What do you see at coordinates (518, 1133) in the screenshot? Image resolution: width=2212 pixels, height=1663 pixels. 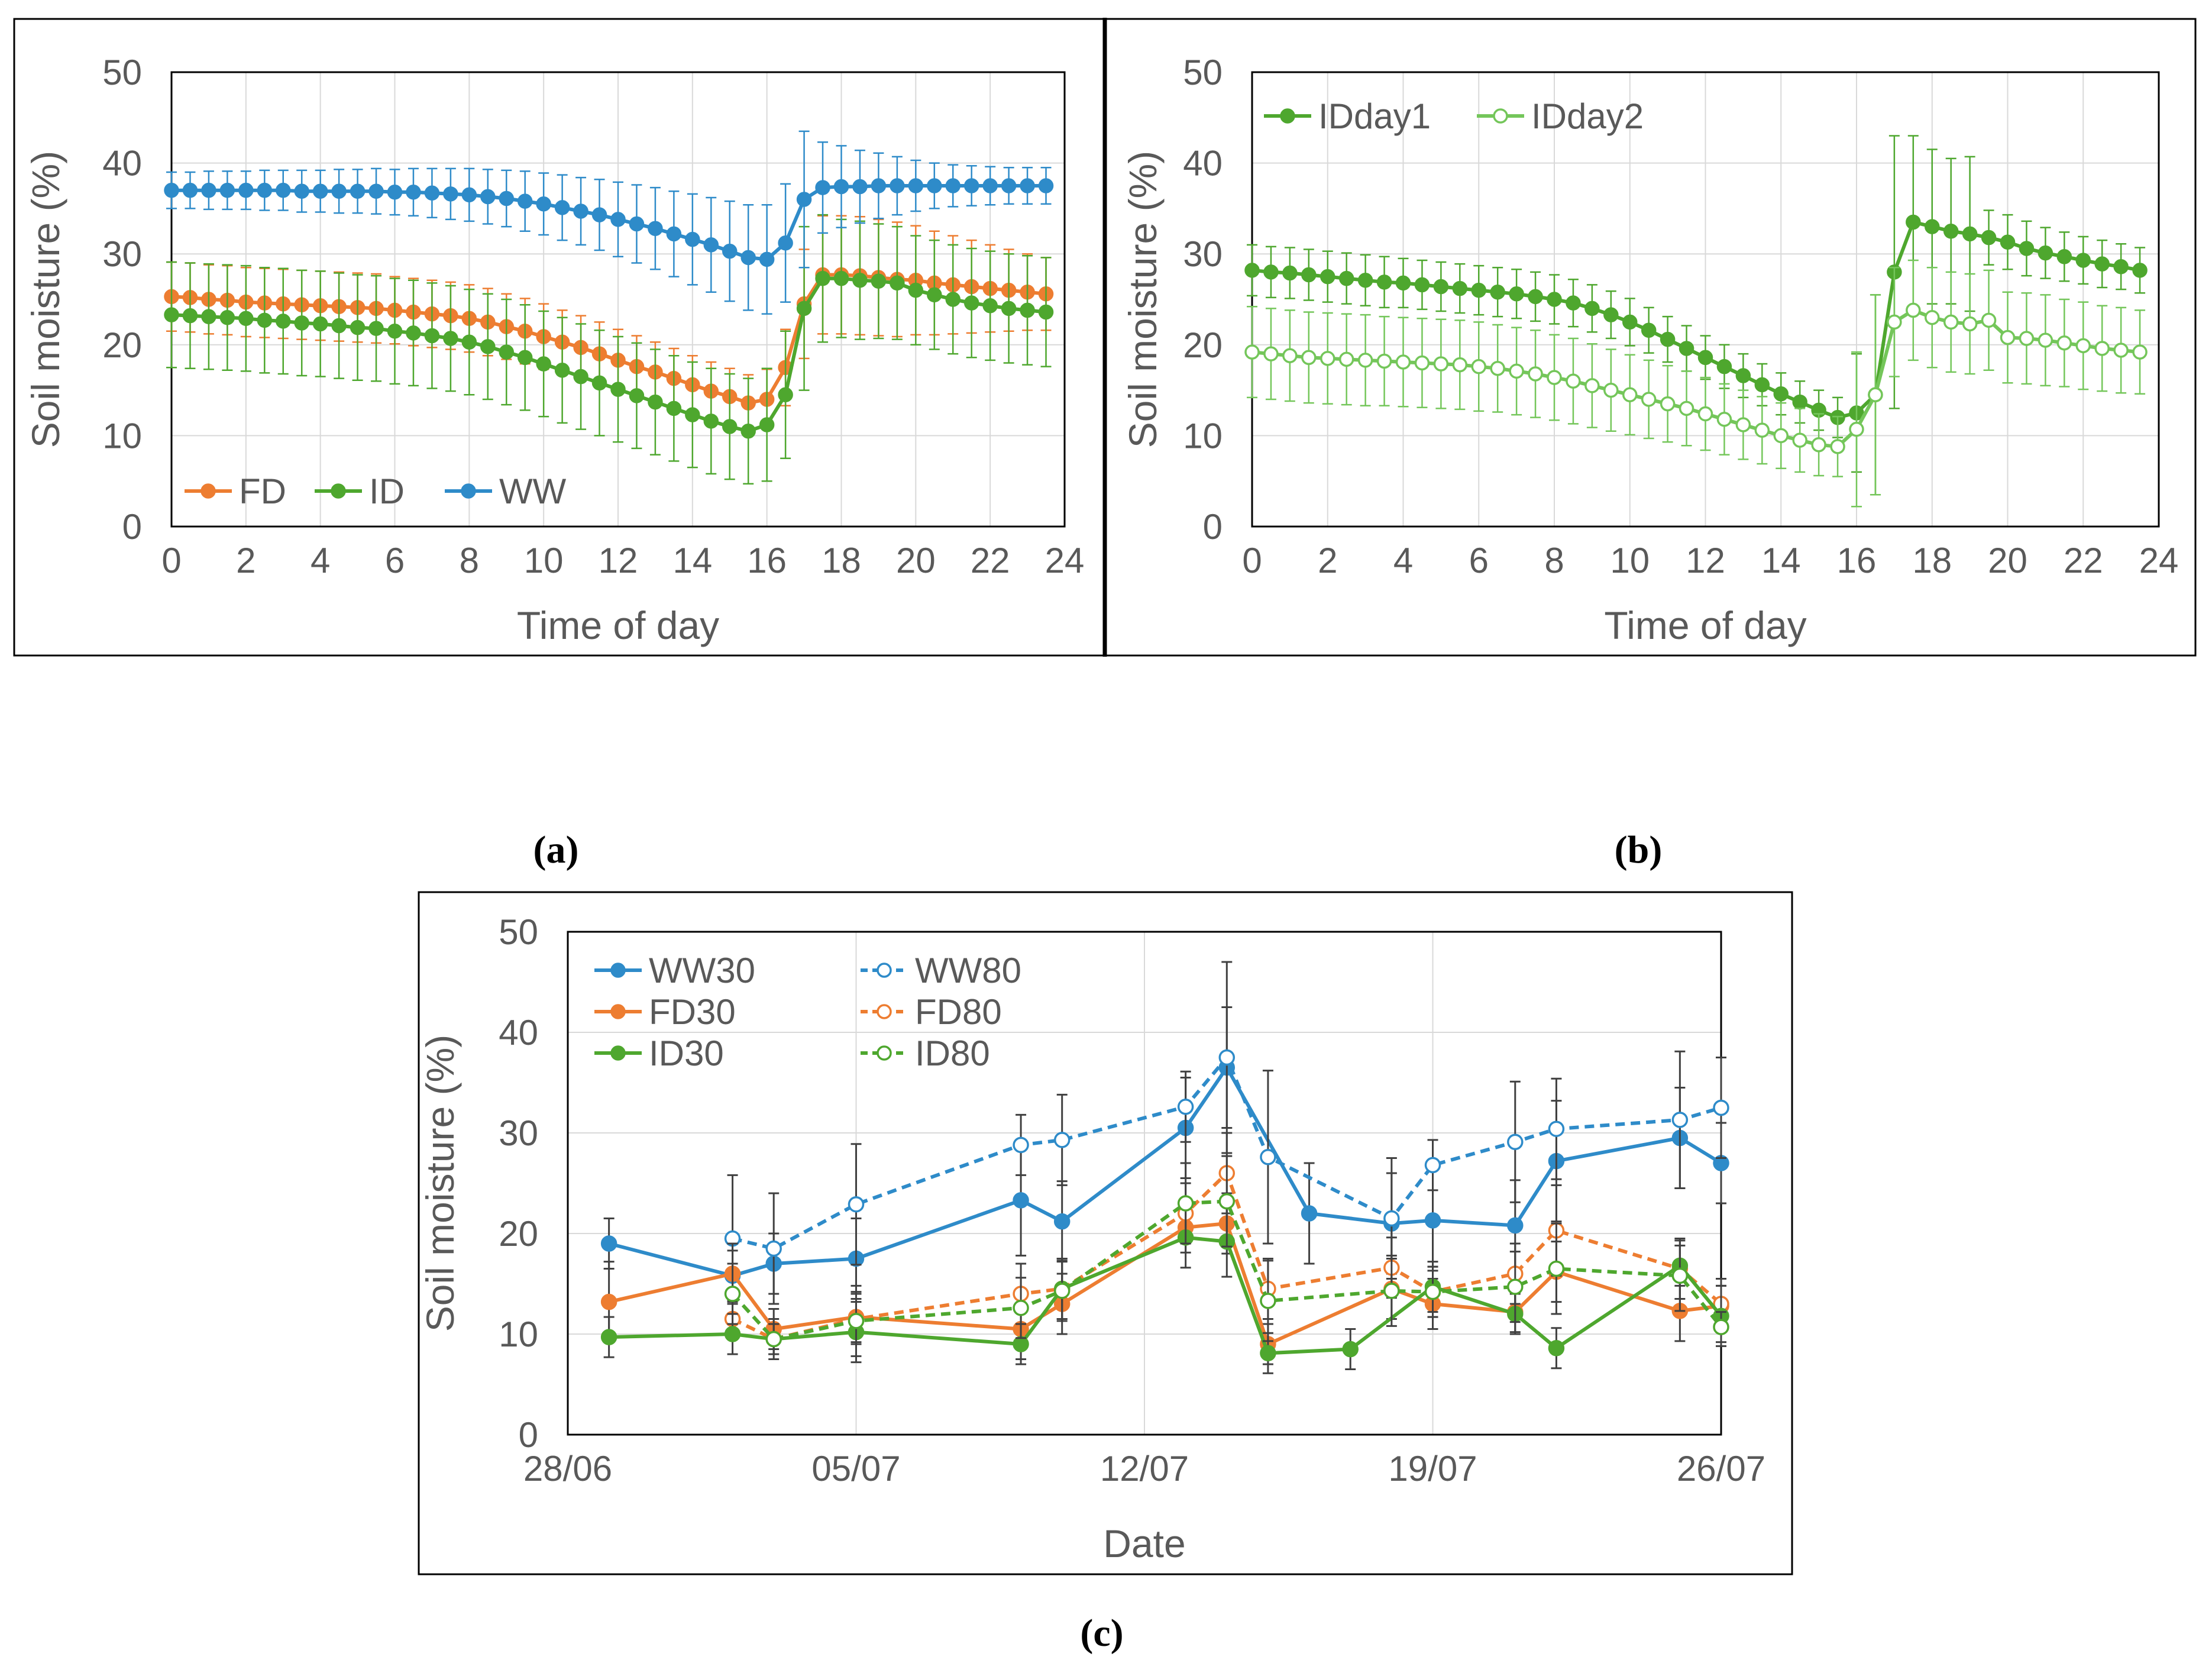 I see `y-tick-label: 30` at bounding box center [518, 1133].